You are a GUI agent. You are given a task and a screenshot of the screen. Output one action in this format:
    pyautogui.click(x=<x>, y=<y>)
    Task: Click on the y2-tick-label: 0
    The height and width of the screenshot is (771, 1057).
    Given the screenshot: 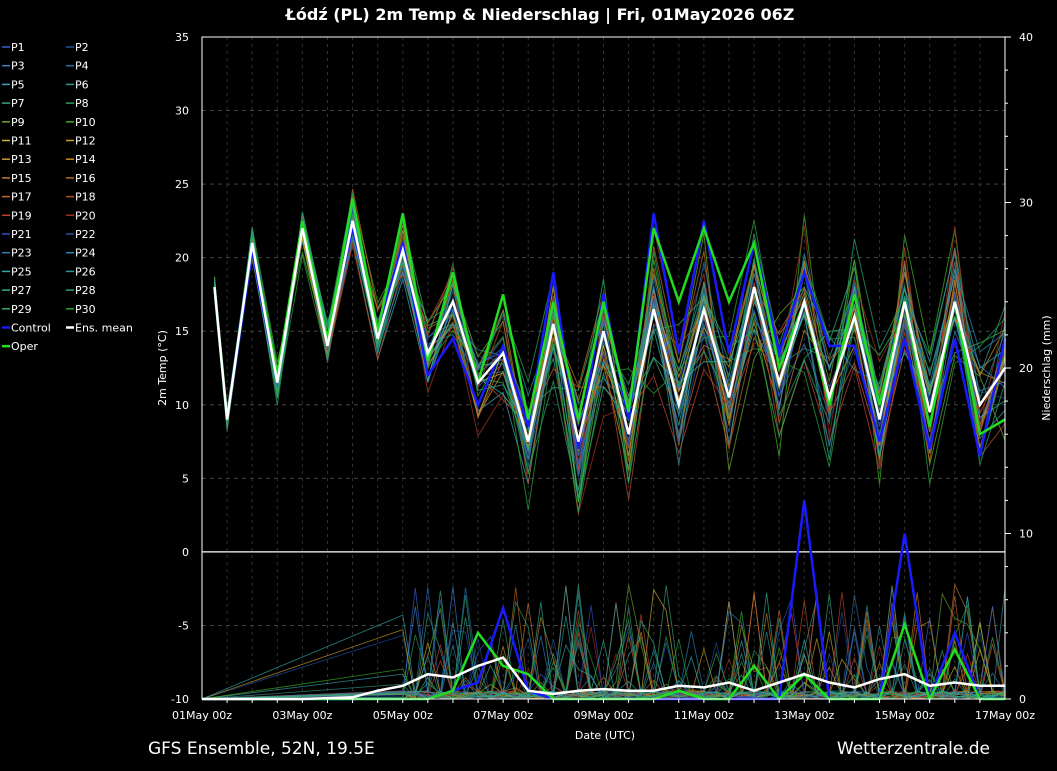 What is the action you would take?
    pyautogui.click(x=1022, y=699)
    